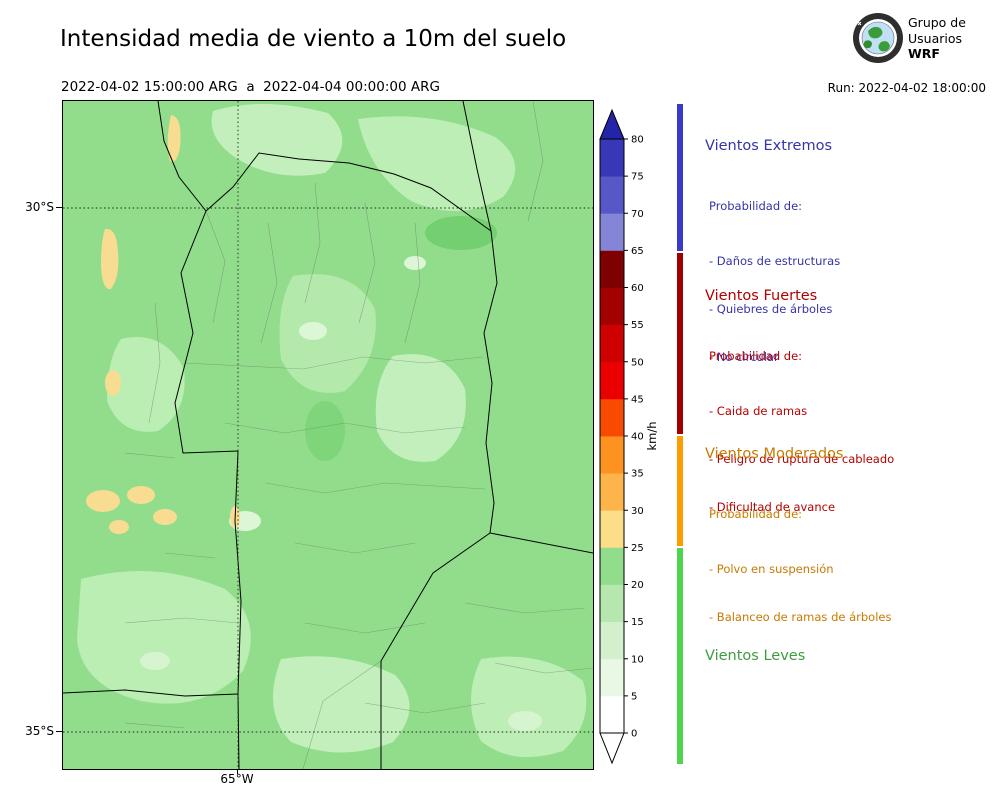  Describe the element at coordinates (637, 325) in the screenshot. I see `colorbar-tick-label: 55` at that location.